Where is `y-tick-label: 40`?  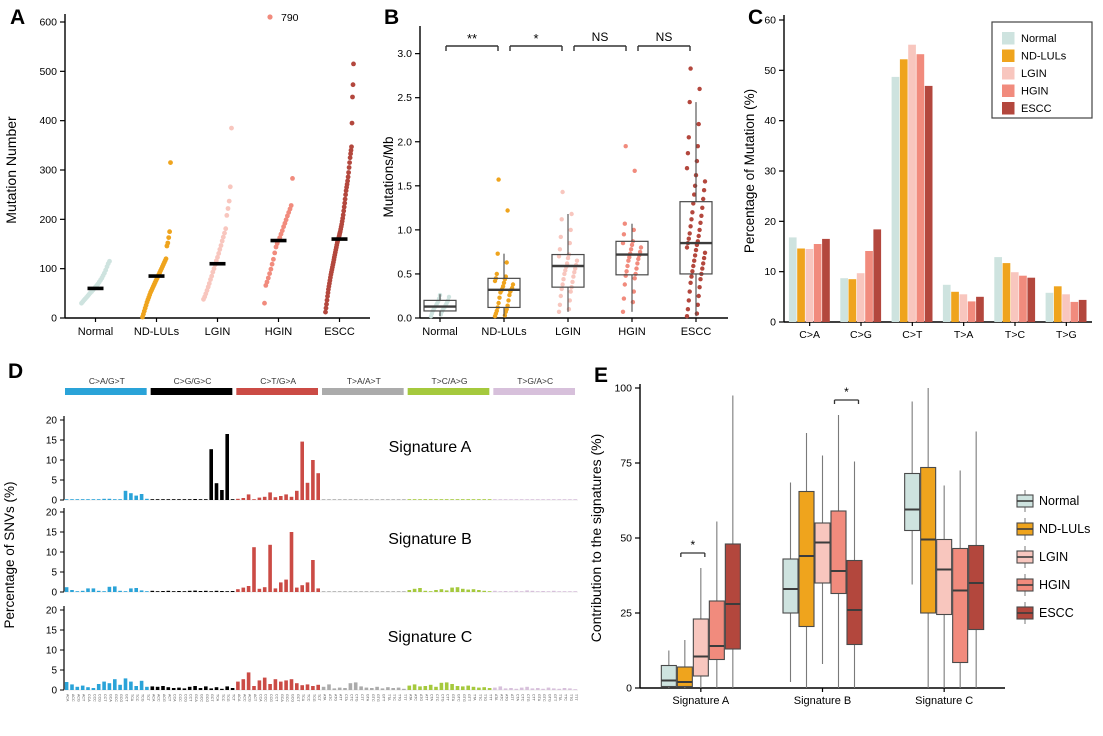
y-tick-label: 40 is located at coordinates (770, 121).